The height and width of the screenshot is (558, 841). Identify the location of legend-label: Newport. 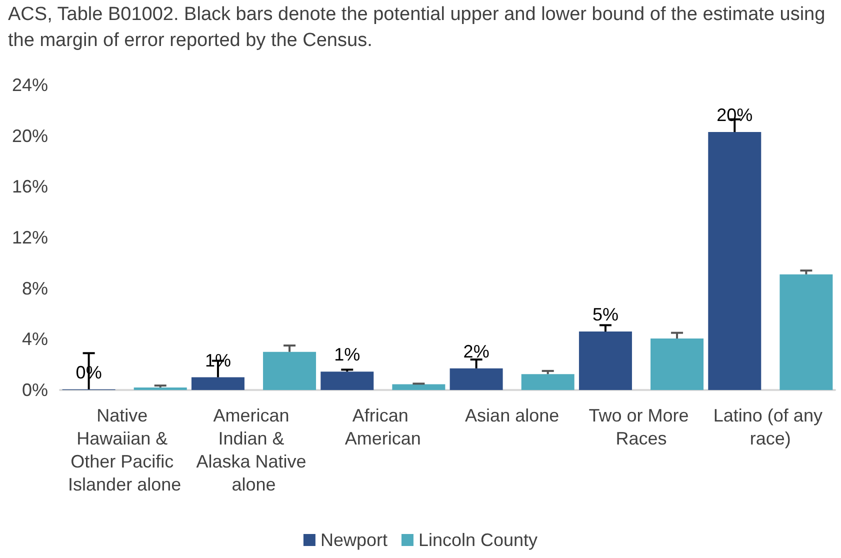
(354, 540).